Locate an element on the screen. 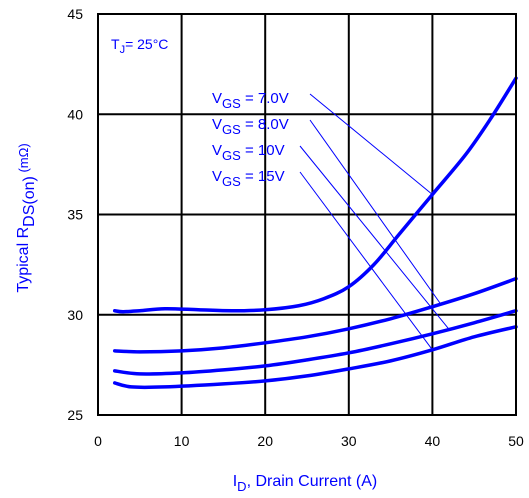  x-tick-label: 10 is located at coordinates (182, 441).